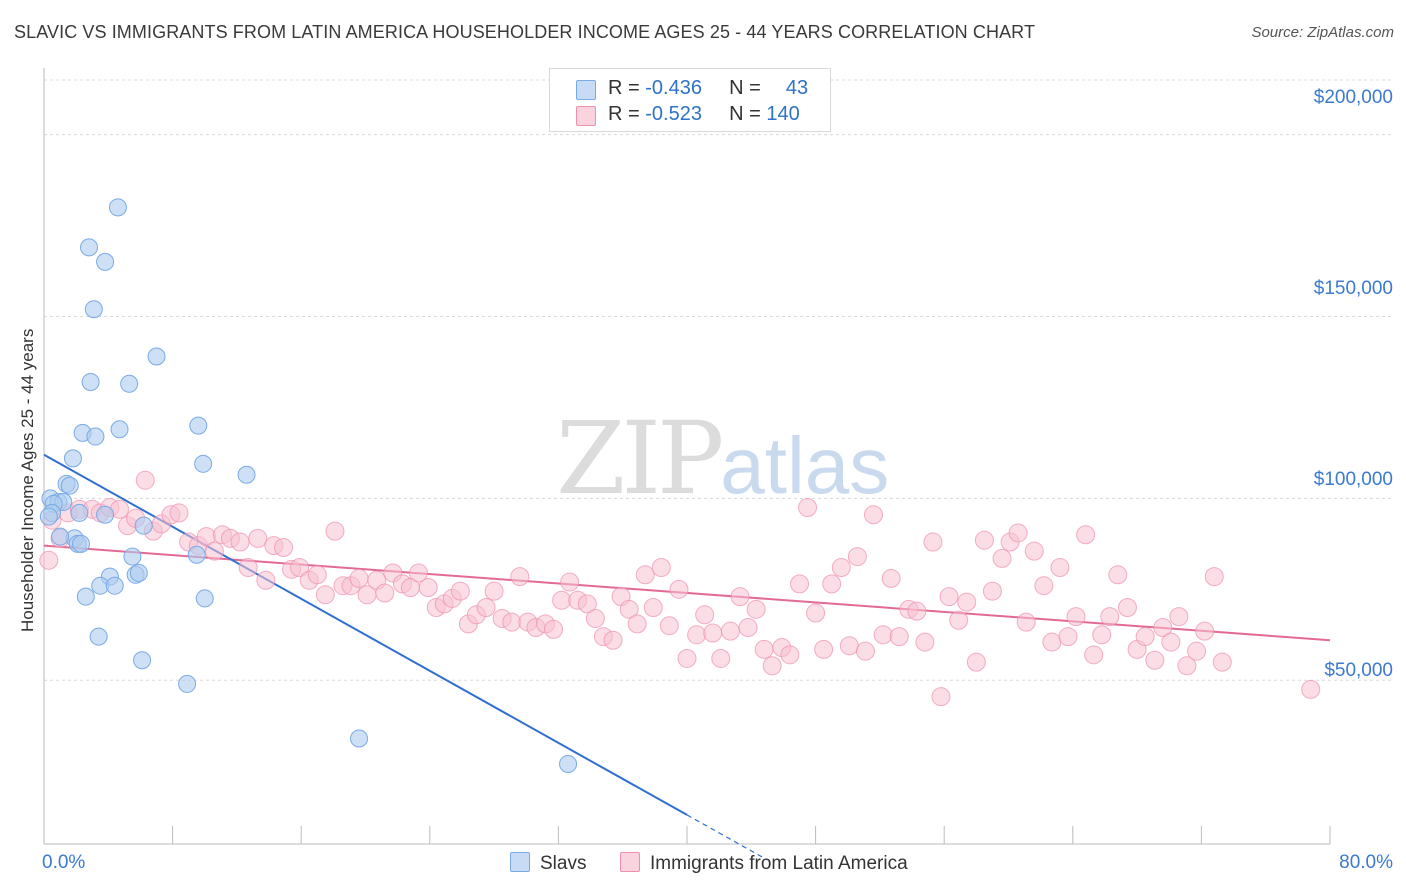 The image size is (1406, 892). Describe the element at coordinates (704, 114) in the screenshot. I see `legend-text-latin-america: R = -0.523 N = 140` at that location.